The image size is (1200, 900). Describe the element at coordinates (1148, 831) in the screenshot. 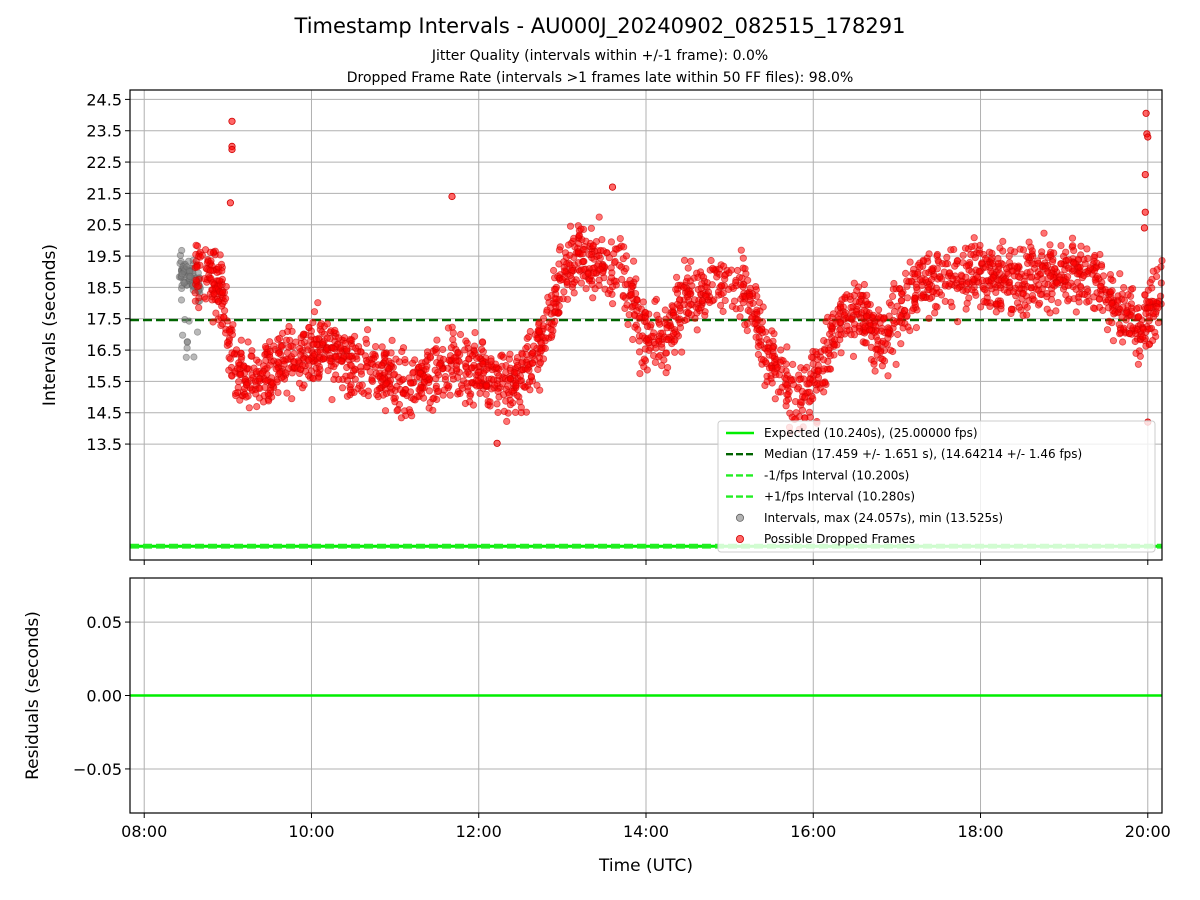

I see `x-tick-label: 20:00` at that location.